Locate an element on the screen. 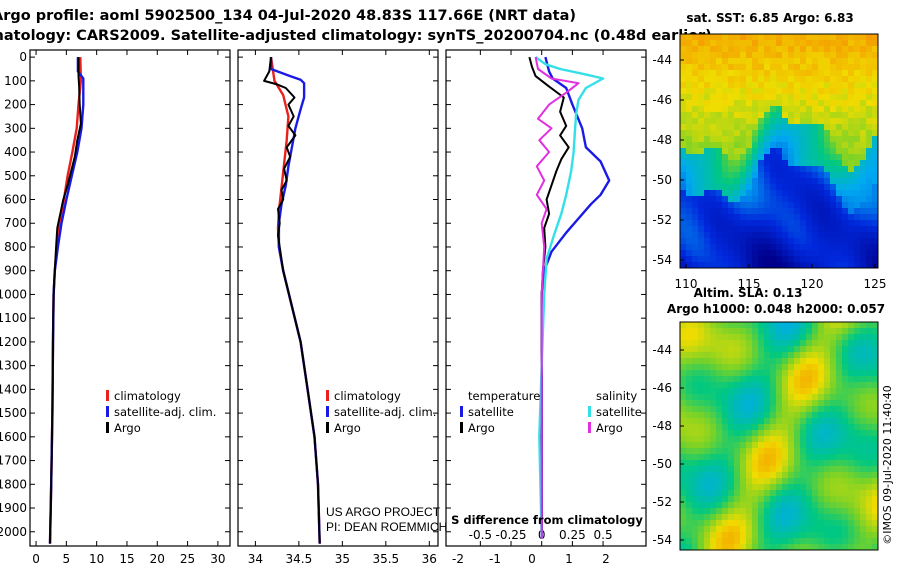 Image resolution: width=900 pixels, height=580 pixels. x-tick-label: 34 is located at coordinates (255, 559).